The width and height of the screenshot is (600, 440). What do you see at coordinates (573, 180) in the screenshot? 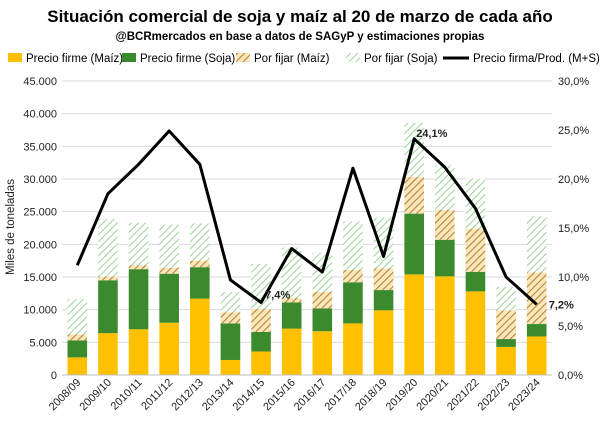
I see `y2-tick-label: 20,0%` at bounding box center [573, 180].